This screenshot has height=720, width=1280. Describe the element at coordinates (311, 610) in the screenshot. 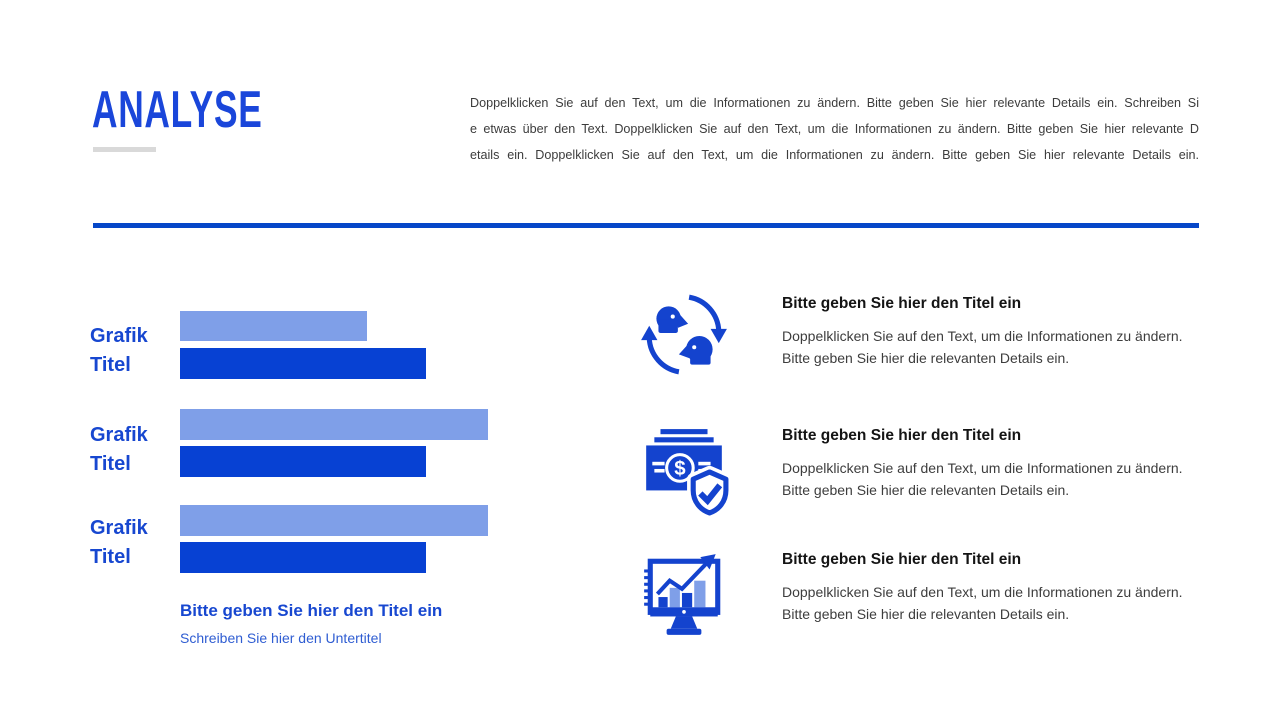

I see `chart-title: Bitte geben Sie hier den Titel ein` at that location.